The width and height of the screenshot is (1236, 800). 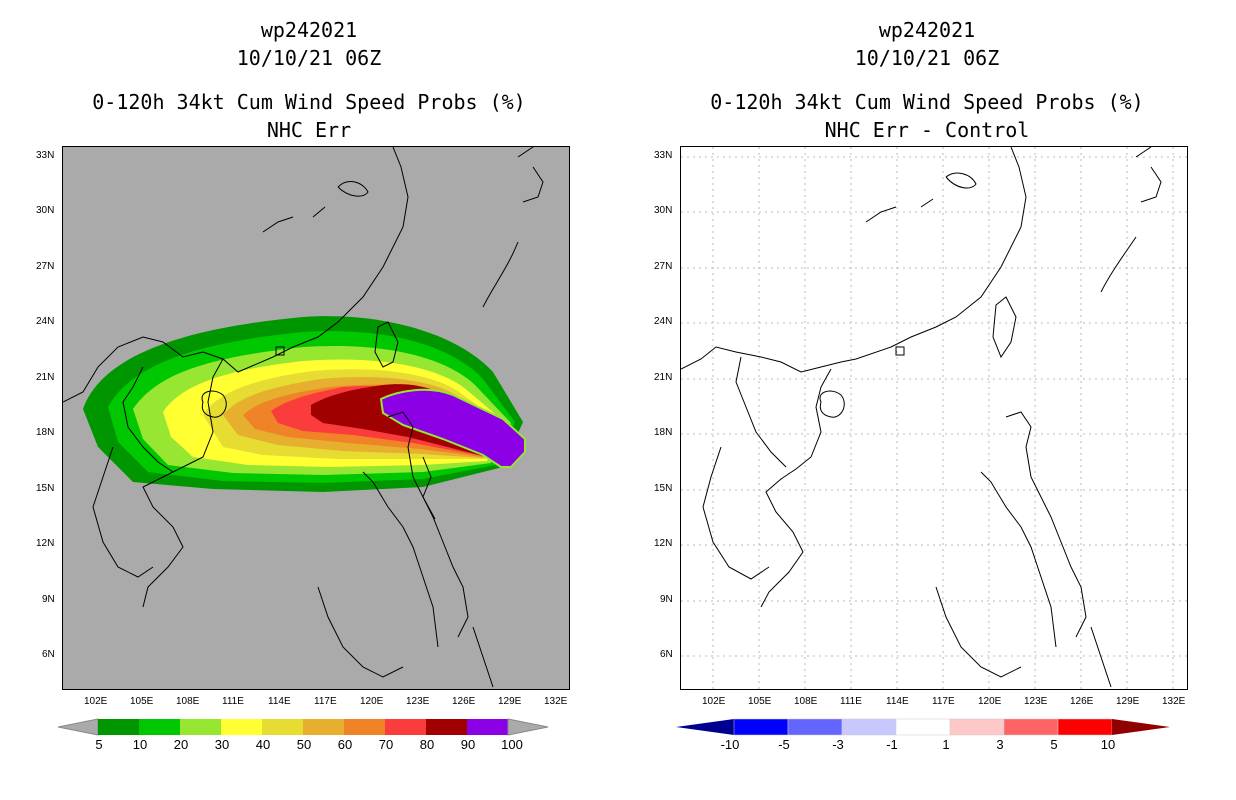 I want to click on colorbar-label: 50, so click(x=304, y=744).